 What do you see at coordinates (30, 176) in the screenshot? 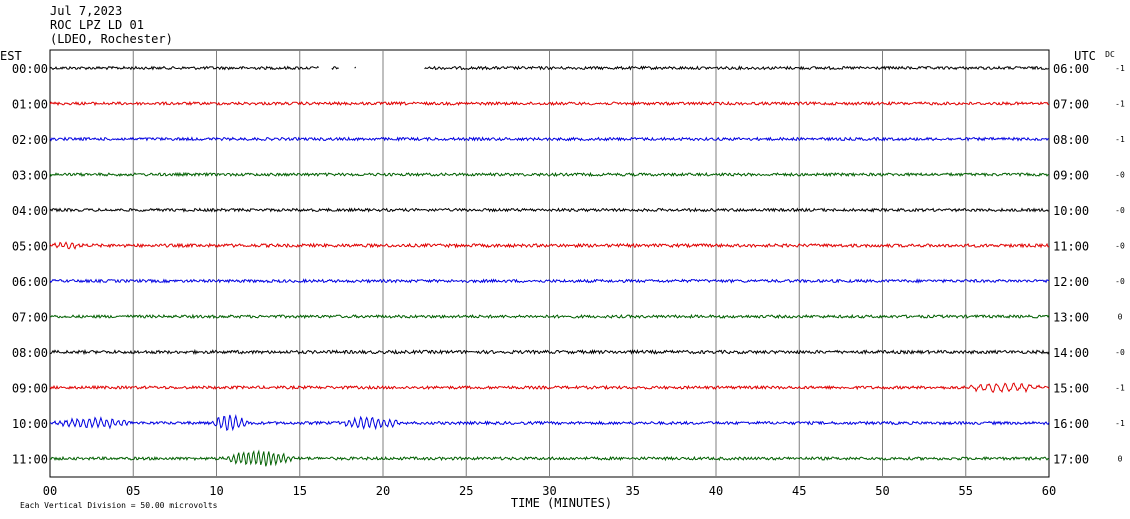
I see `est-time-label: 03:00` at bounding box center [30, 176].